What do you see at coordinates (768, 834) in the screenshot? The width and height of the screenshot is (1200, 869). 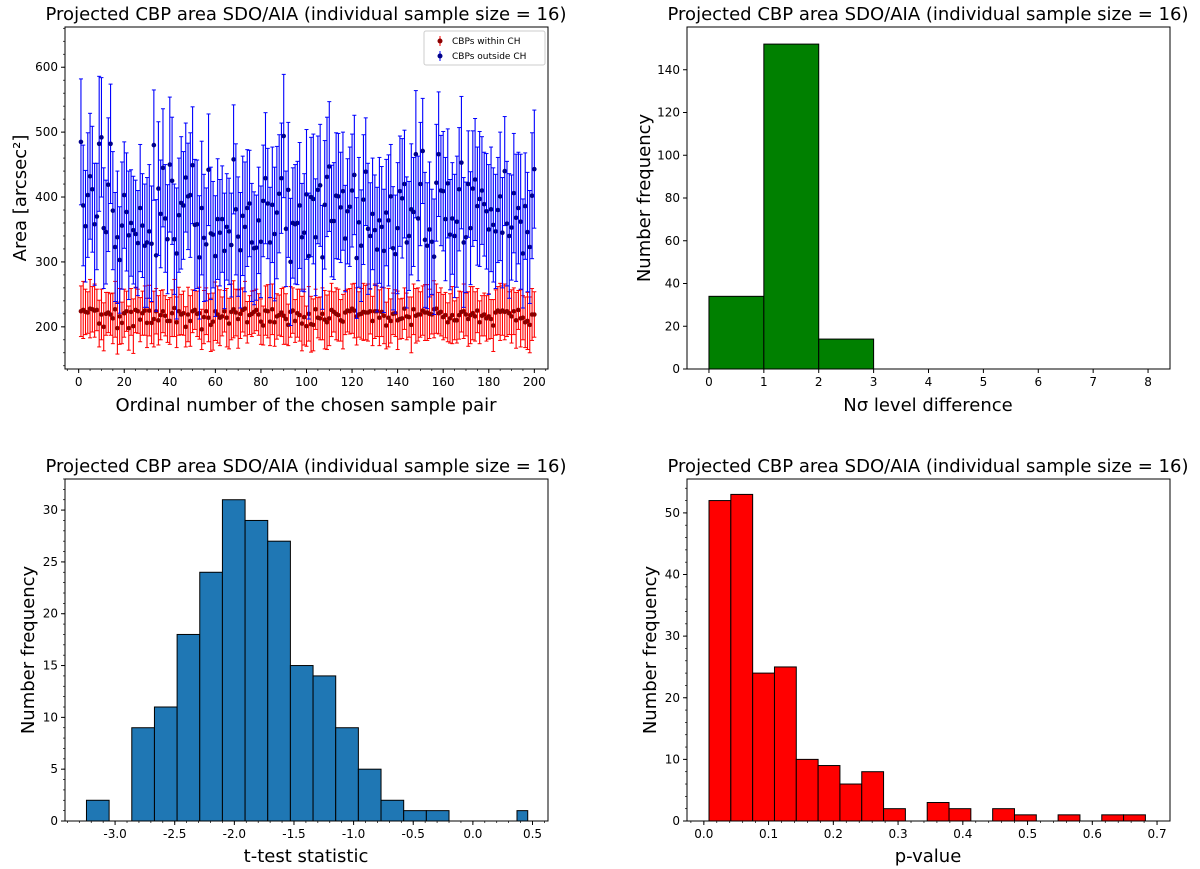 I see `panel4-x-tick-label: 0.1` at bounding box center [768, 834].